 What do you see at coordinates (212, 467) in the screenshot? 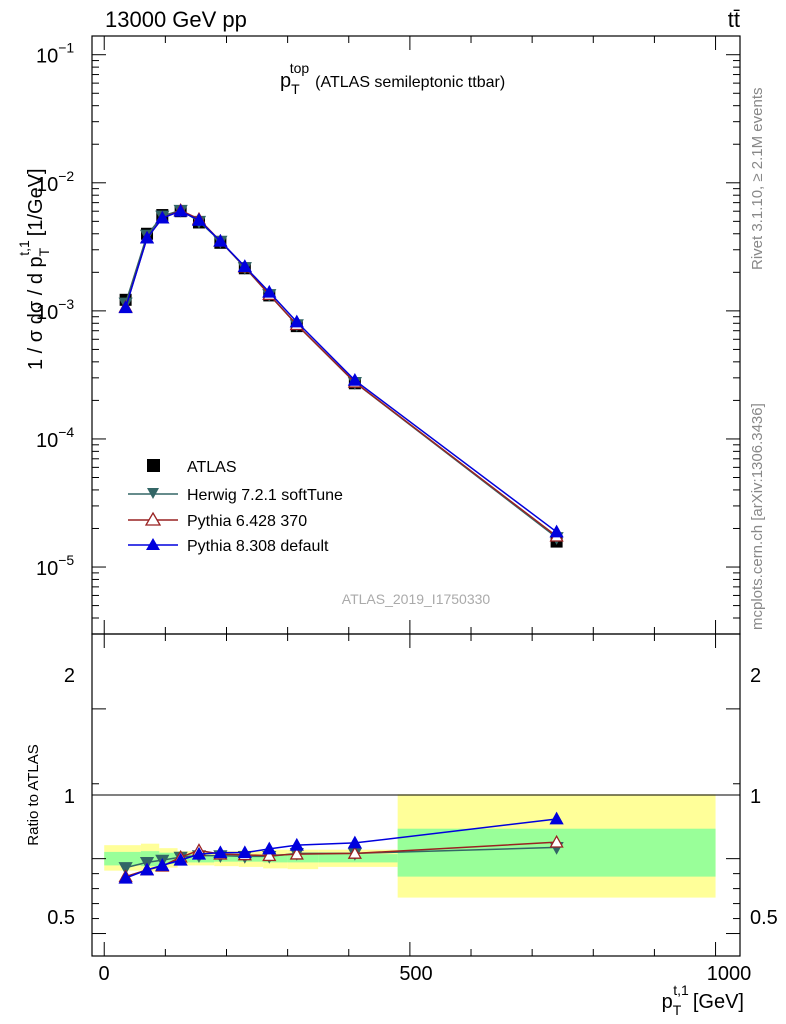
I see `legend-label-atlas: ATLAS` at bounding box center [212, 467].